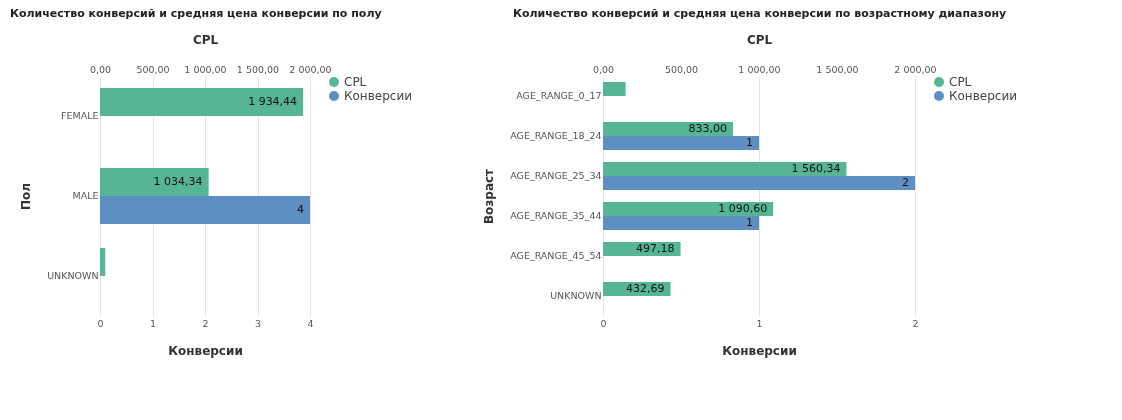  Describe the element at coordinates (556, 135) in the screenshot. I see `y-tick-label: AGE_RANGE_18_24` at that location.